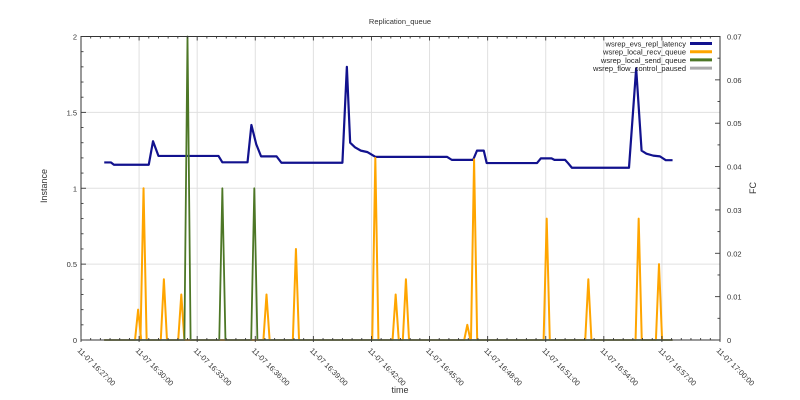 This screenshot has height=400, width=800. I want to click on chart-title: Replication_queue, so click(400, 21).